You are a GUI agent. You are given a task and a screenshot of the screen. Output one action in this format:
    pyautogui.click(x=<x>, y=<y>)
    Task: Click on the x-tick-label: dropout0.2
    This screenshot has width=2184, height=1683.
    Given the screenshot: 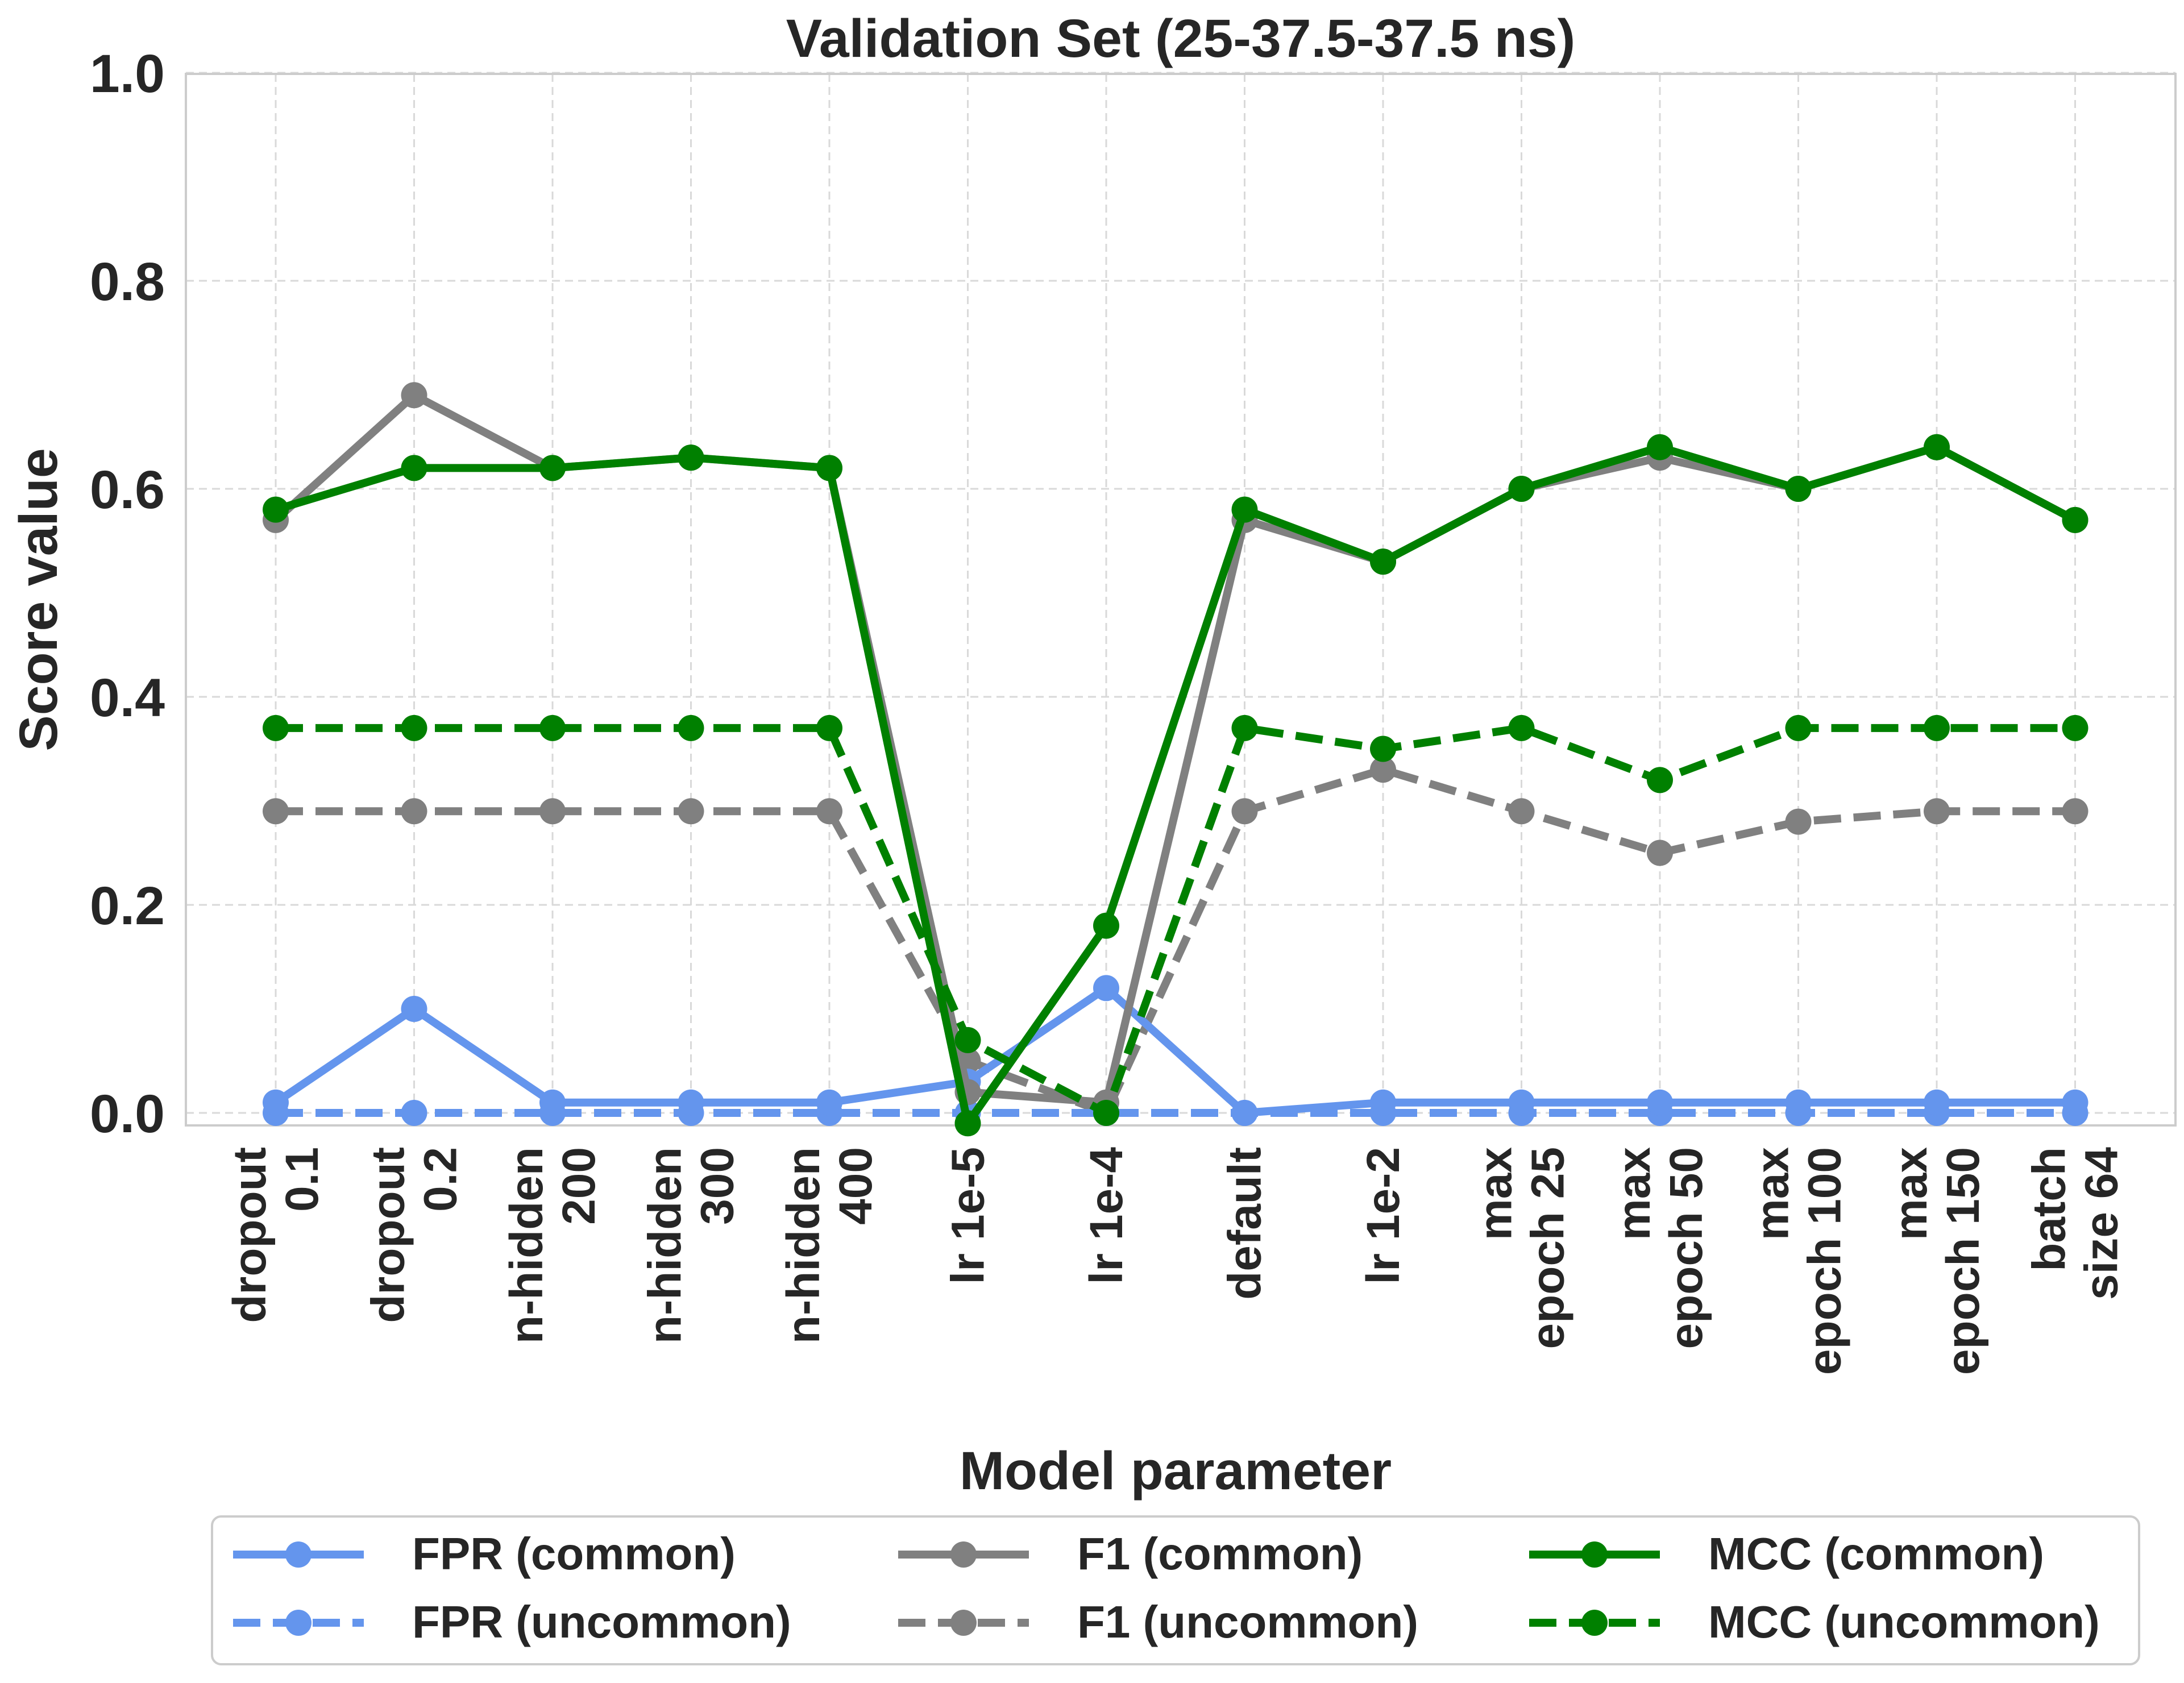 What is the action you would take?
    pyautogui.click(x=415, y=1235)
    